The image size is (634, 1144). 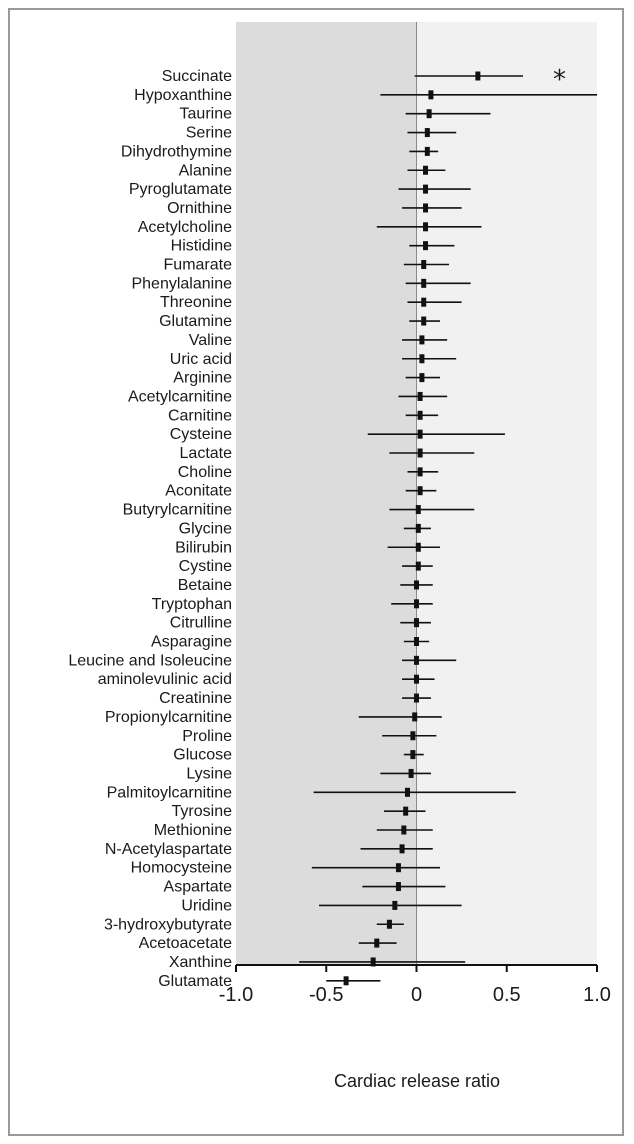 What do you see at coordinates (313, 359) in the screenshot?
I see `metabolite-row: Uric acid` at bounding box center [313, 359].